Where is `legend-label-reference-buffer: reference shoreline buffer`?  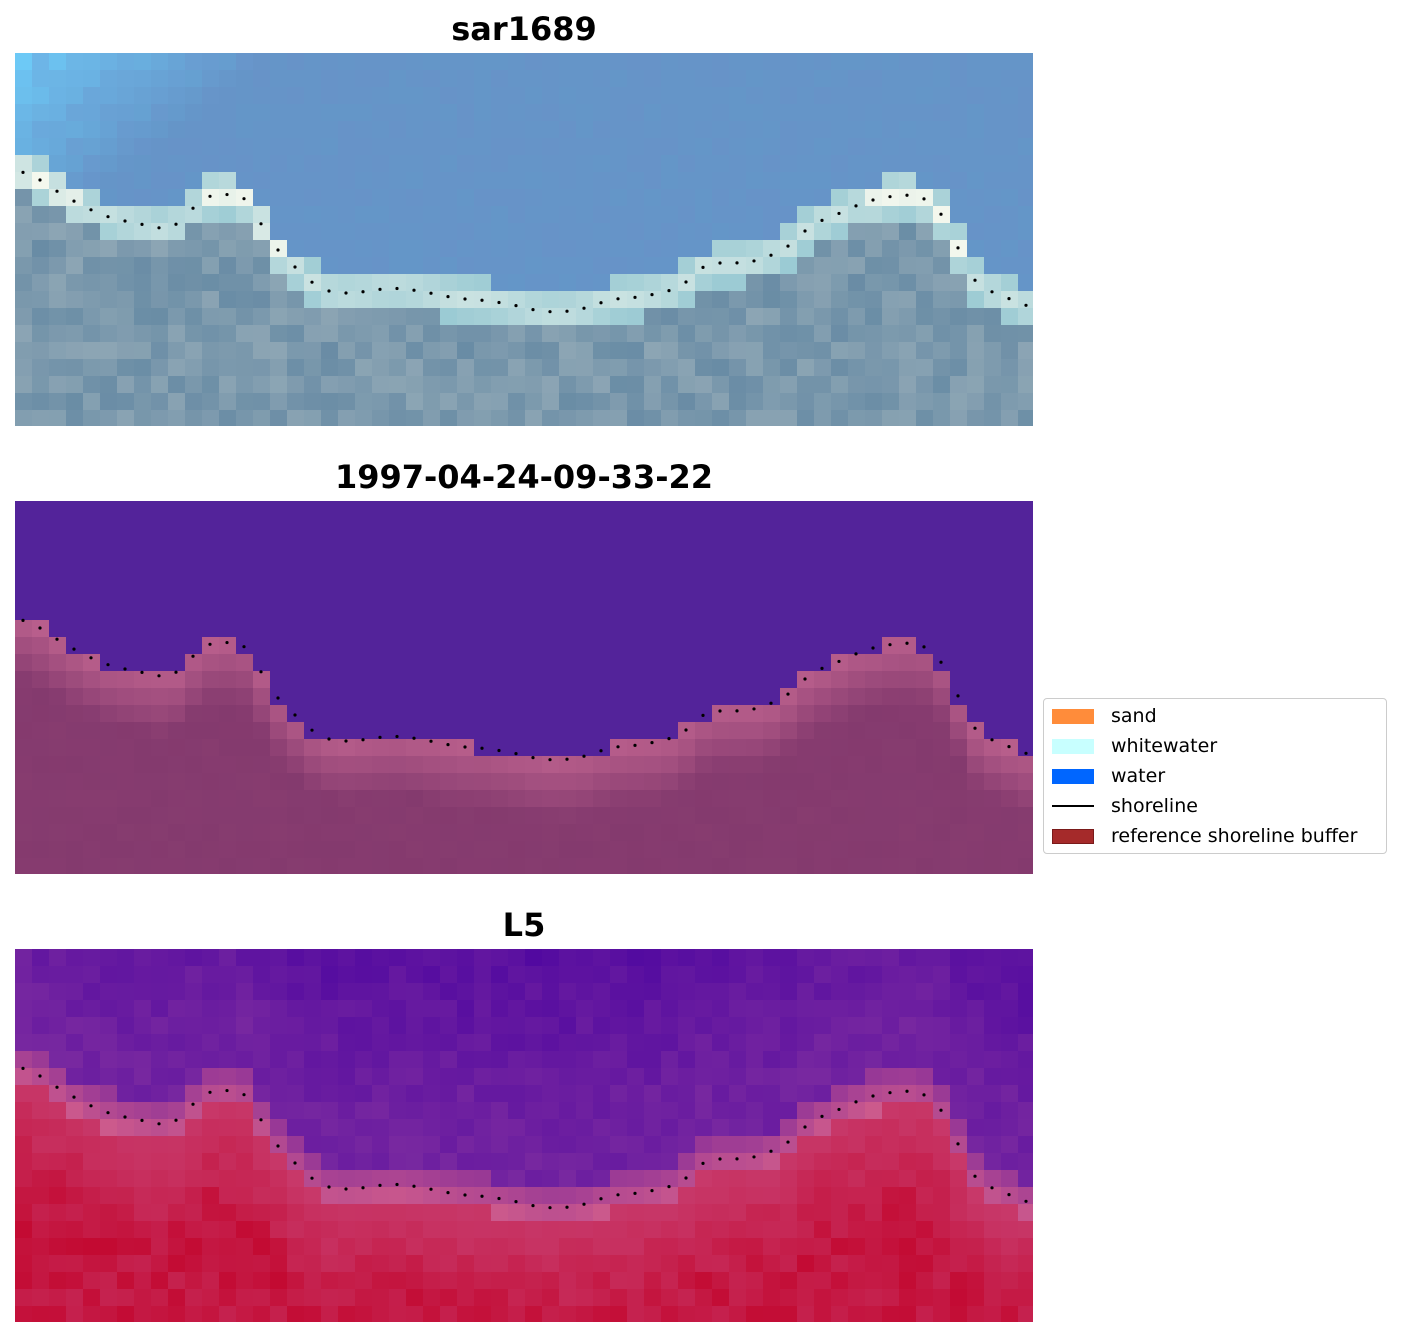 legend-label-reference-buffer: reference shoreline buffer is located at coordinates (1234, 836).